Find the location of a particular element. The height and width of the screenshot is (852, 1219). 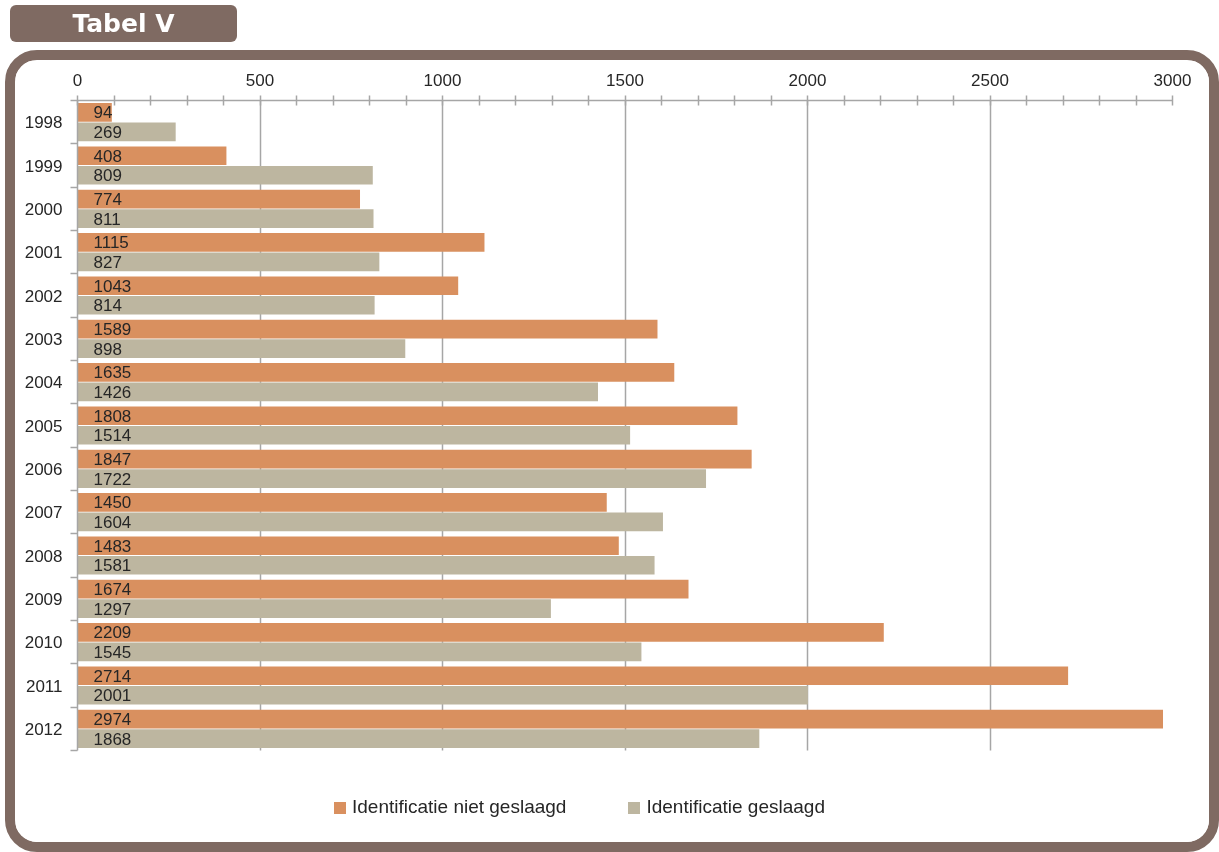

data-label: 1589 is located at coordinates (112, 330).